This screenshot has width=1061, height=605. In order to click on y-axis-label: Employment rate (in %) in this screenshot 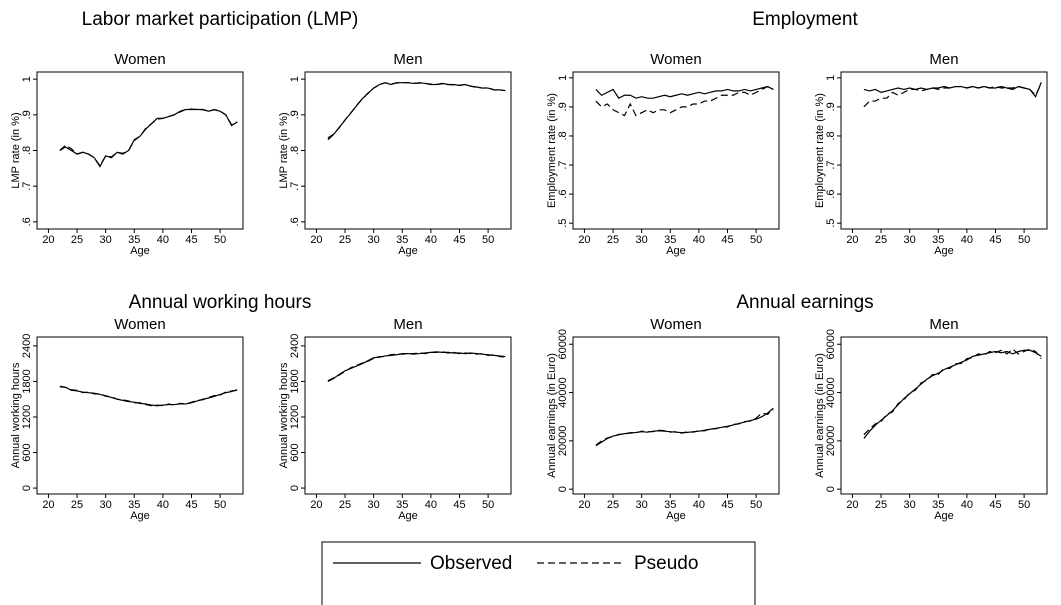, I will do `click(552, 150)`.